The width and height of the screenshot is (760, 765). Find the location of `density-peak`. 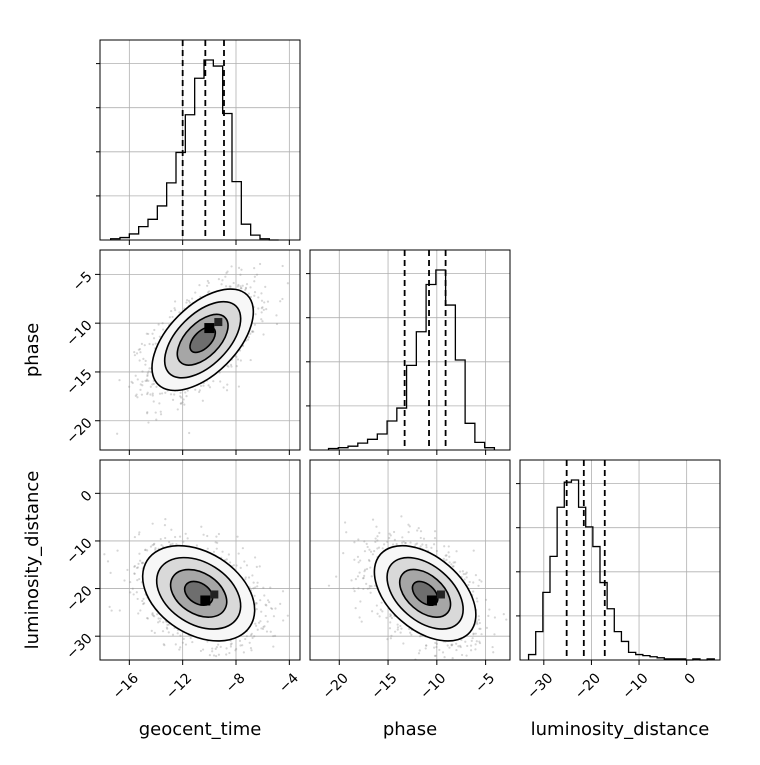

density-peak is located at coordinates (214, 594).